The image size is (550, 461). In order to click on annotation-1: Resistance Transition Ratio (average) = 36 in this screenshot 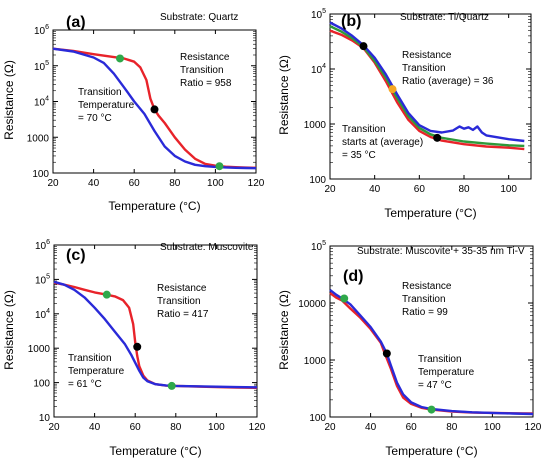, I will do `click(448, 68)`.